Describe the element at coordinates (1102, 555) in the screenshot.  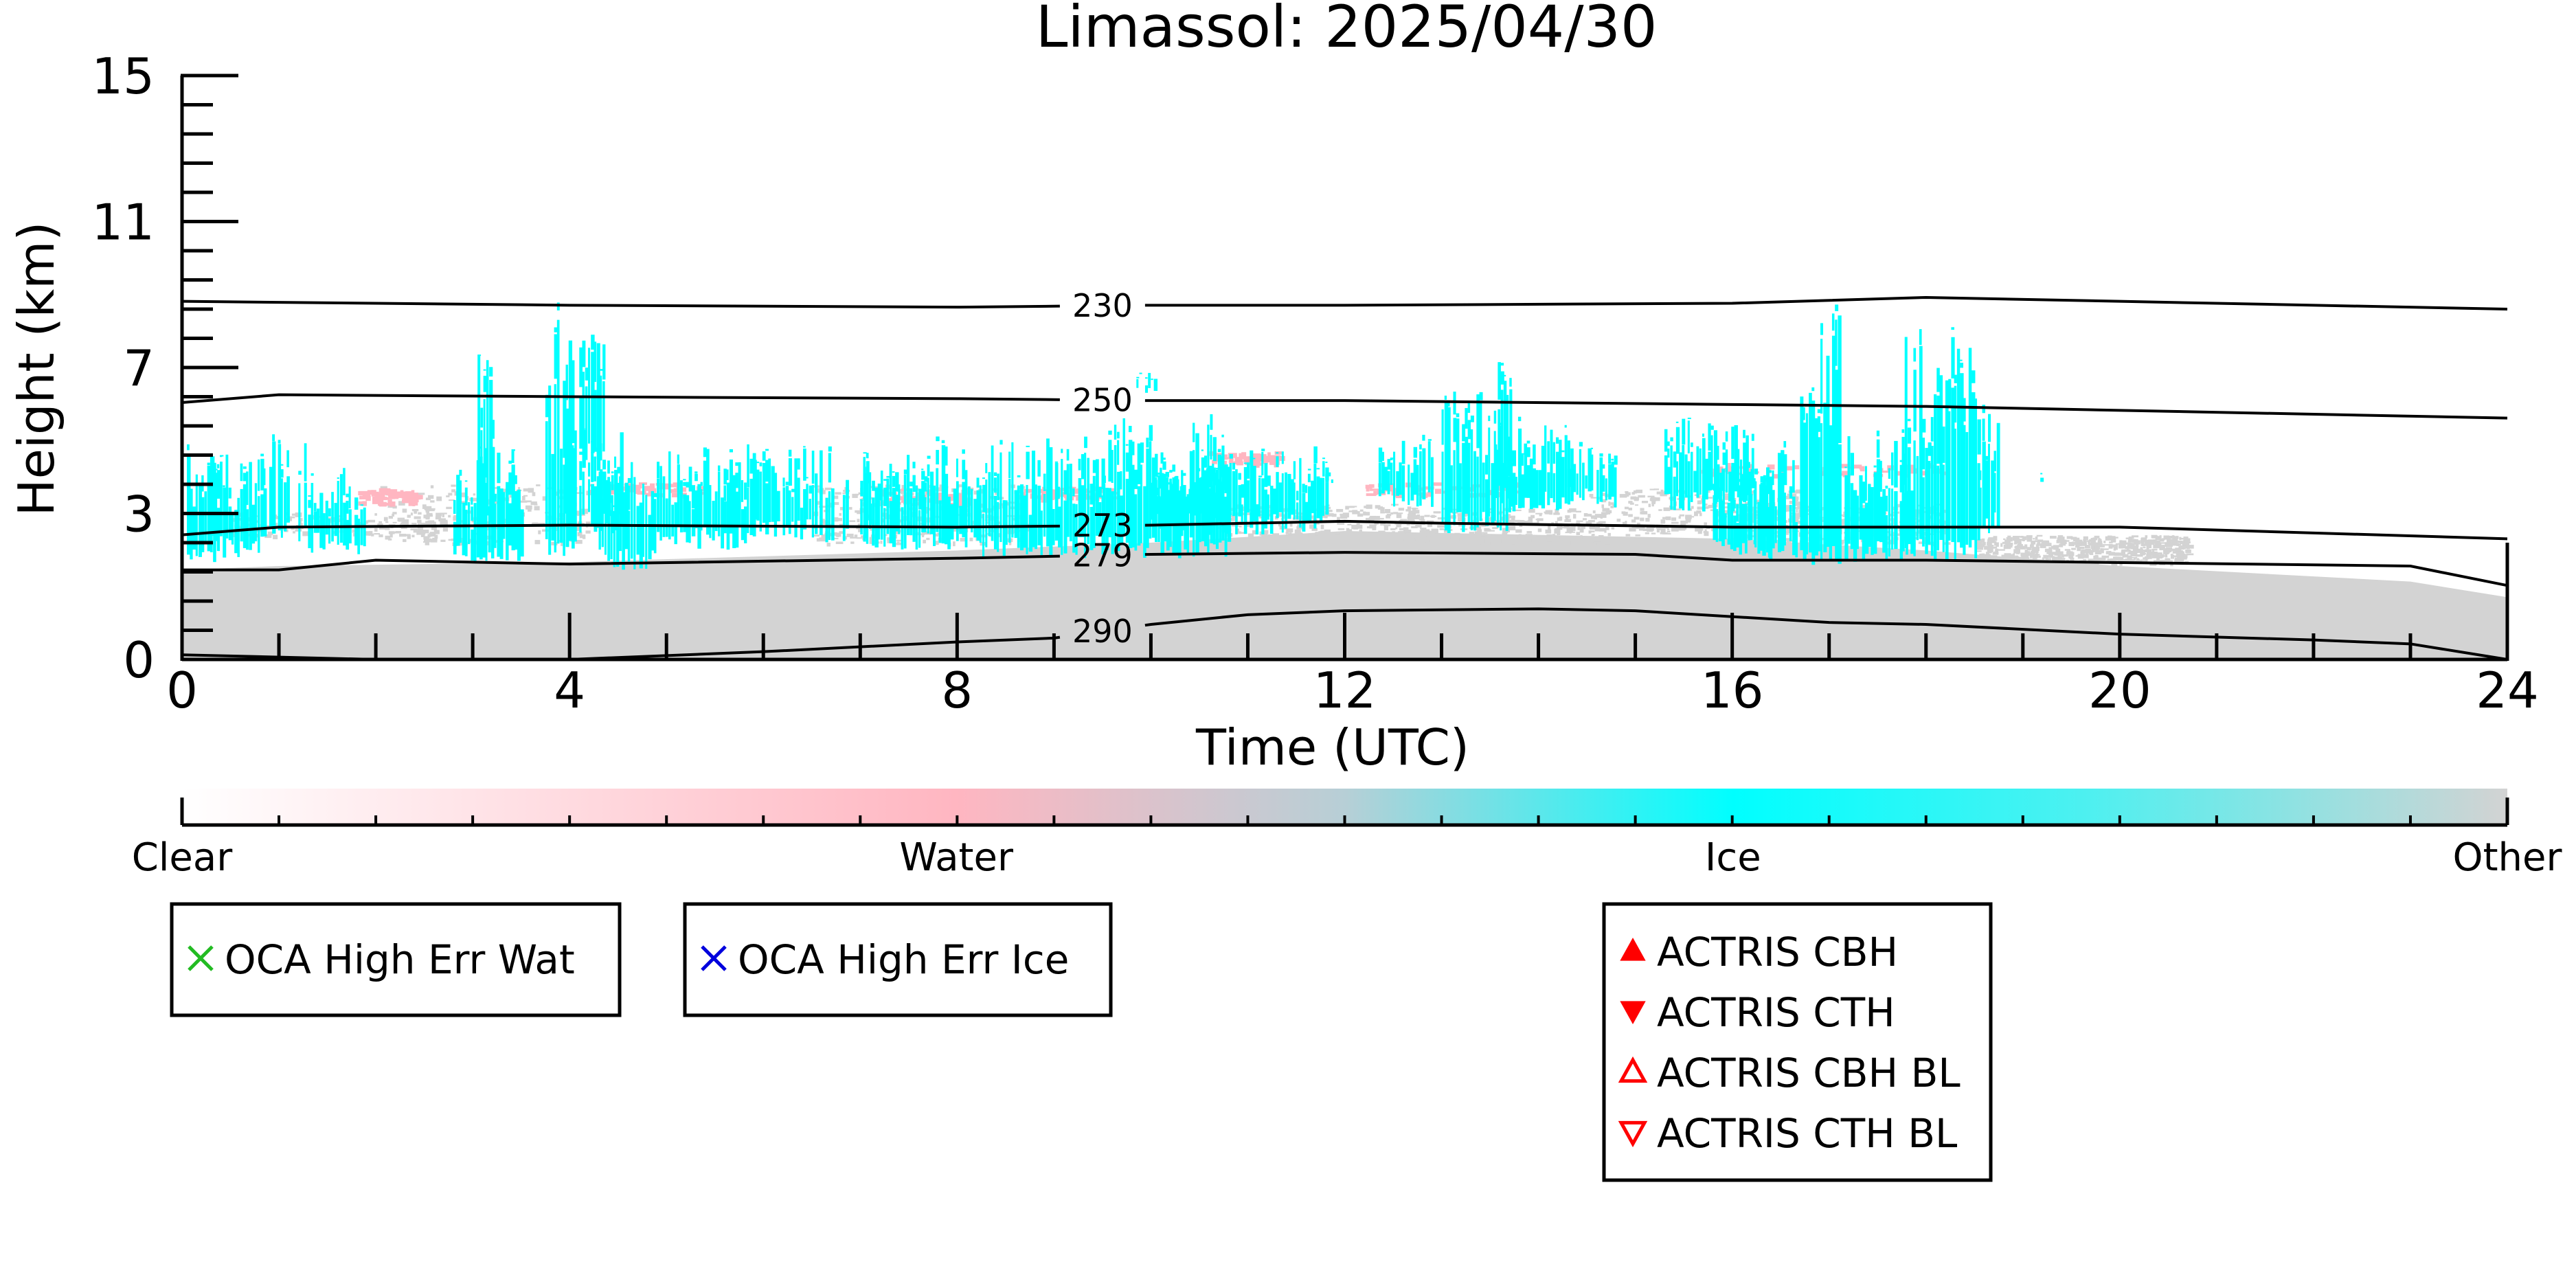
I see `contour-label: 279` at that location.